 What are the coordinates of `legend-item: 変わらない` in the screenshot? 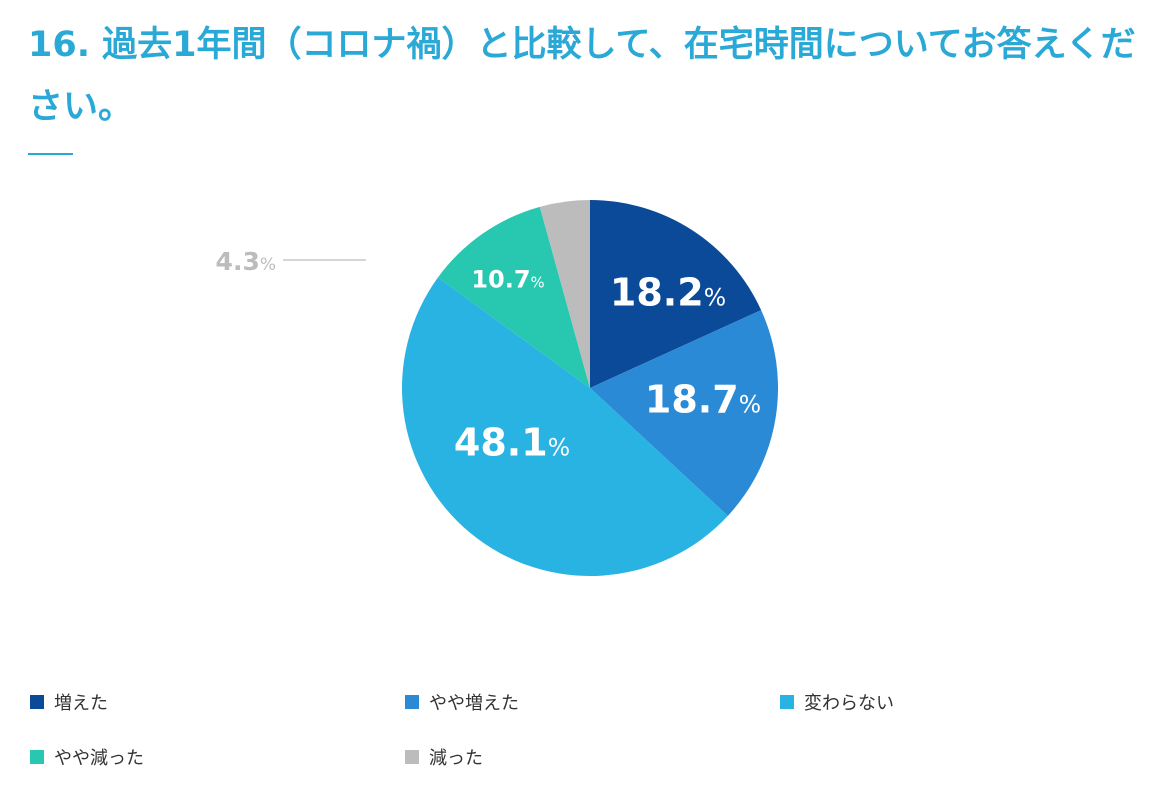 It's located at (837, 702).